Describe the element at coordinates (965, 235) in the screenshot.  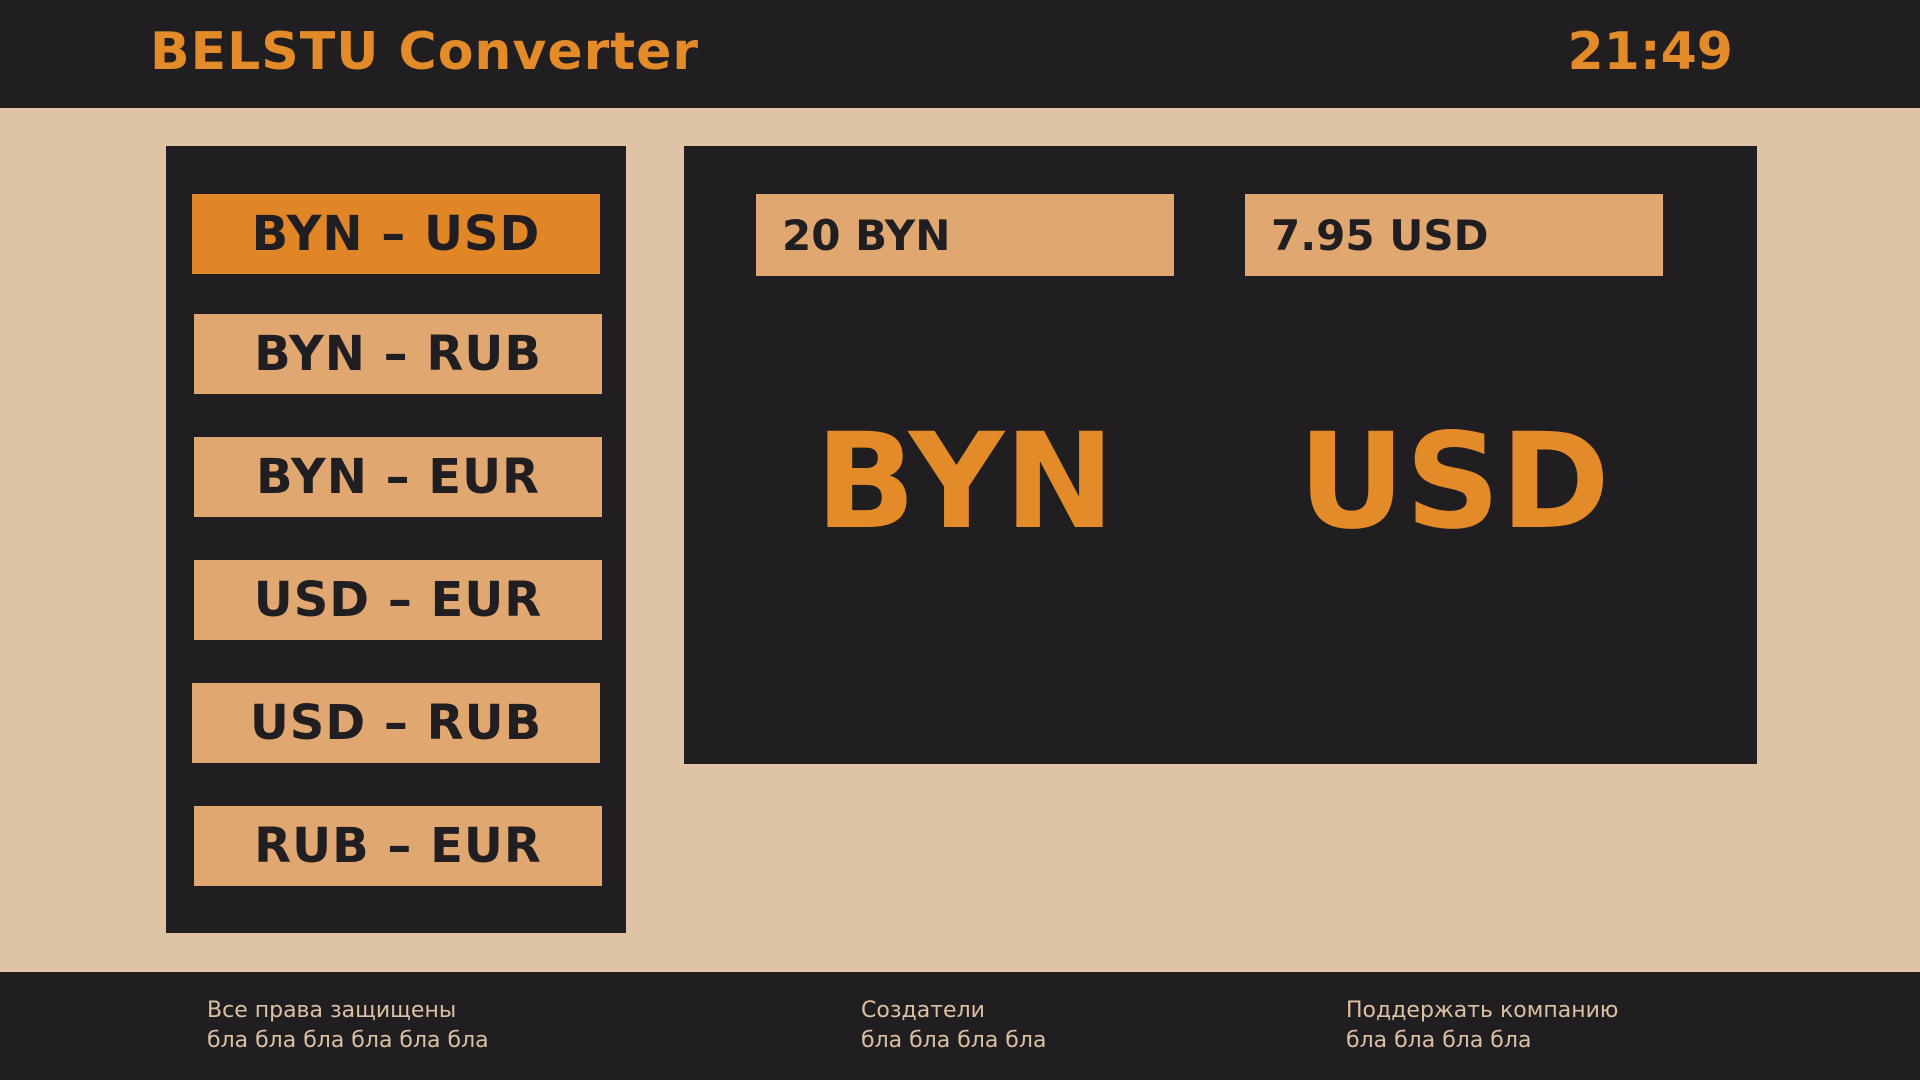
I see `from-amount-field: 20 BYN` at that location.